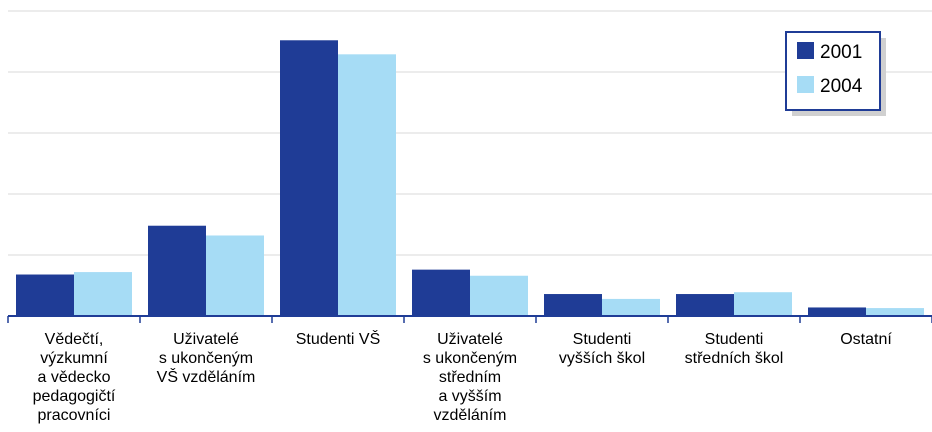  Describe the element at coordinates (74, 396) in the screenshot. I see `category-label-line: pedagogičtí` at that location.